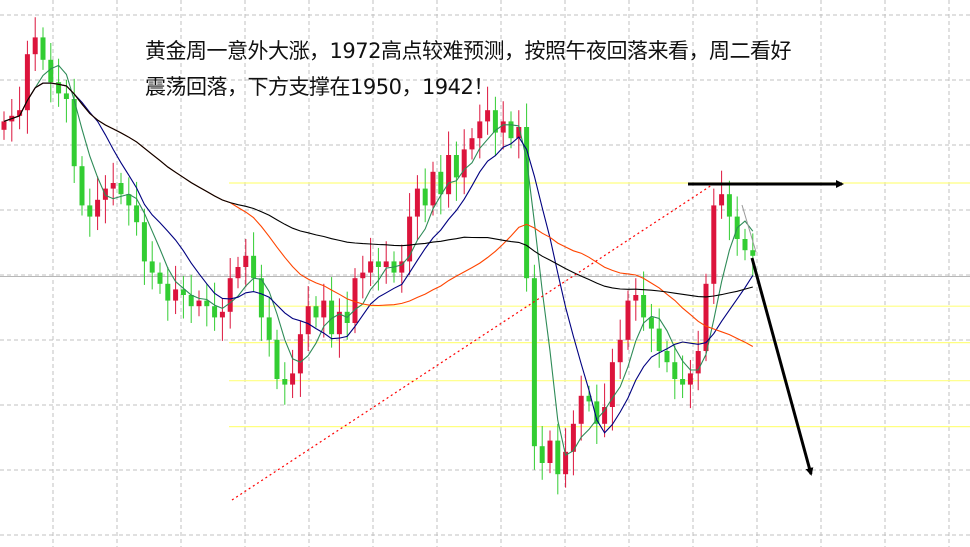 This screenshot has height=547, width=970. What do you see at coordinates (468, 51) in the screenshot?
I see `annotation-line-1: 黄金周一意外大涨，1972高点较难预测，按照午夜回落来看，周二看好` at bounding box center [468, 51].